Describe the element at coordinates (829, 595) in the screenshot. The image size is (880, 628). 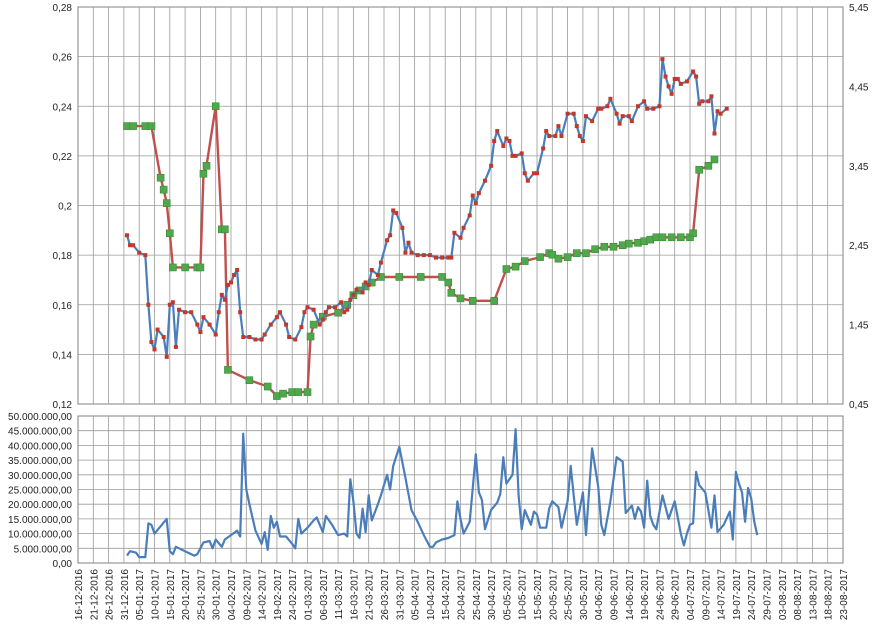
I see `x-tick-label: 18-08-2017` at that location.